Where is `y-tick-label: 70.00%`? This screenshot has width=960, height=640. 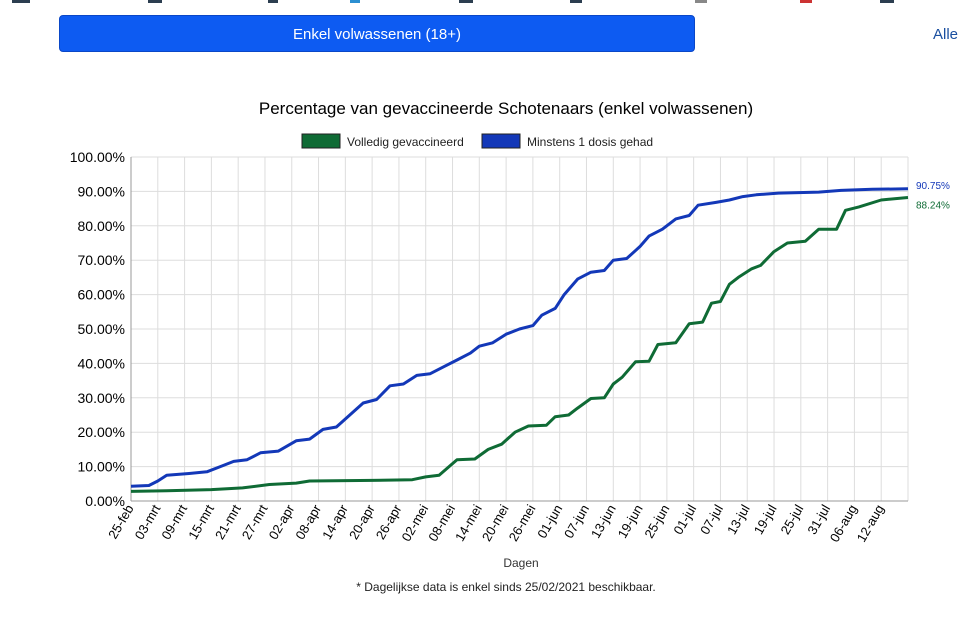 y-tick-label: 70.00% is located at coordinates (101, 260).